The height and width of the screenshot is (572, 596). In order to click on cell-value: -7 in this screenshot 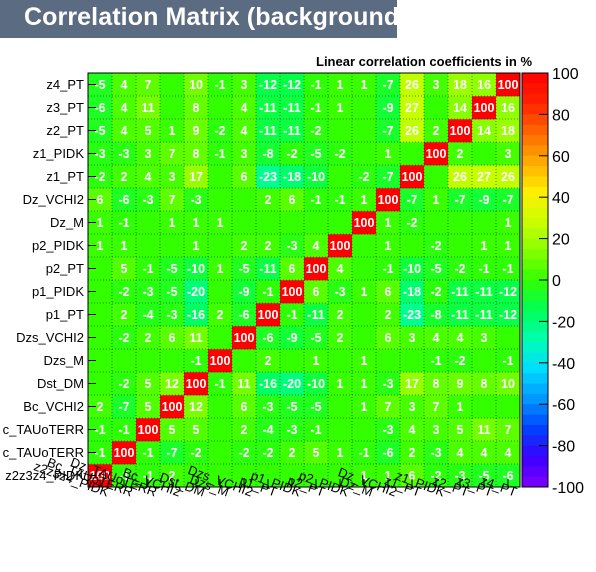, I will do `click(123, 407)`.